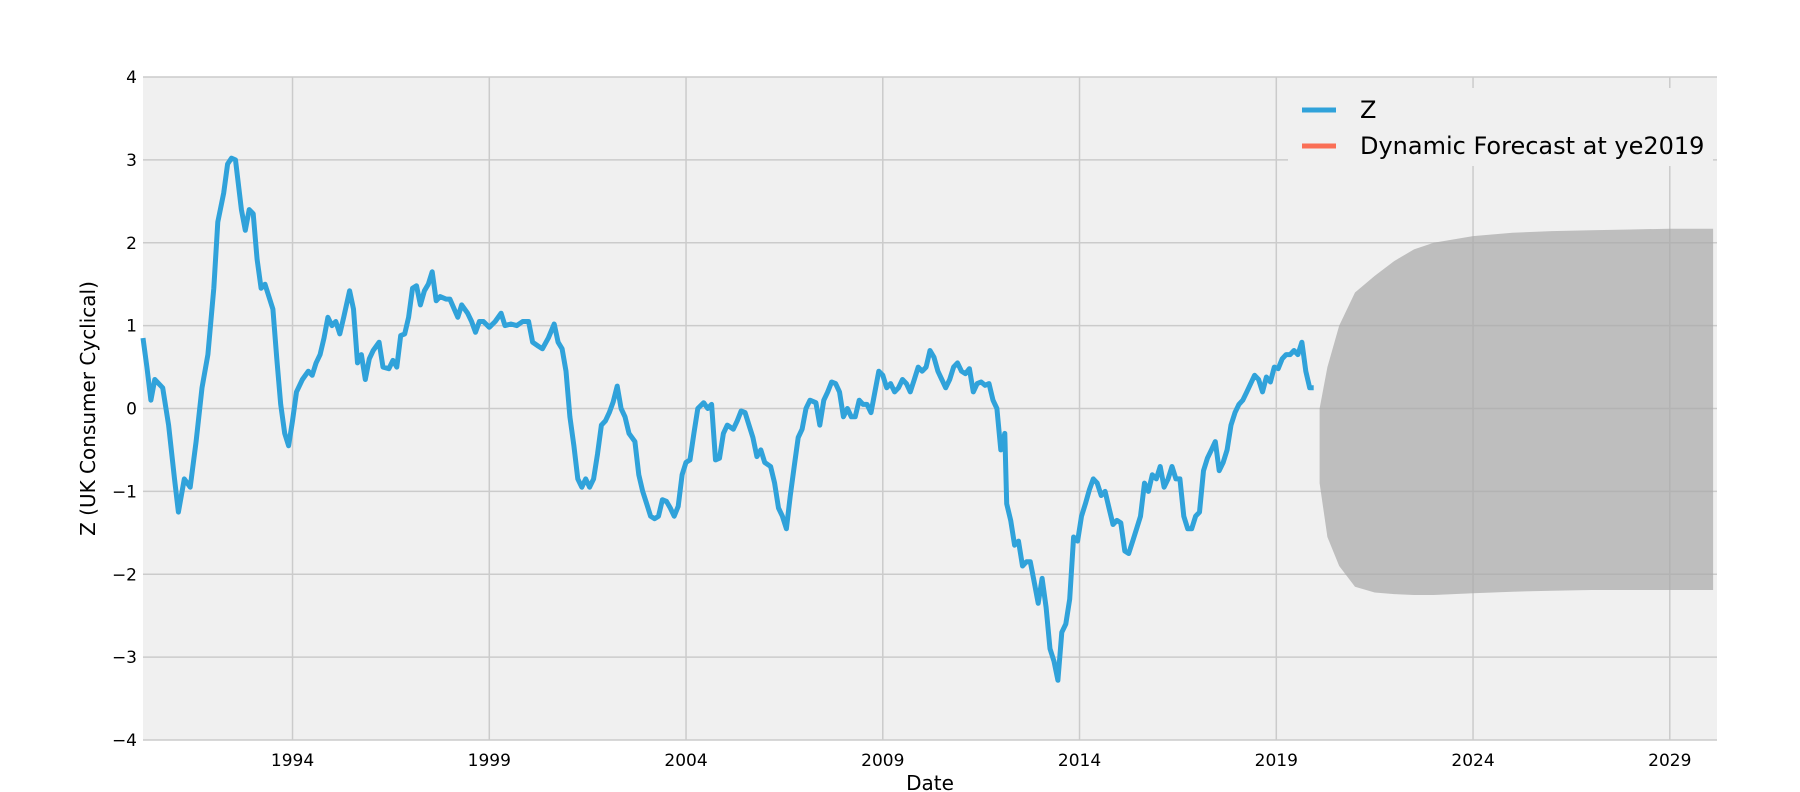  Describe the element at coordinates (685, 761) in the screenshot. I see `x-tick-label: 2004` at that location.